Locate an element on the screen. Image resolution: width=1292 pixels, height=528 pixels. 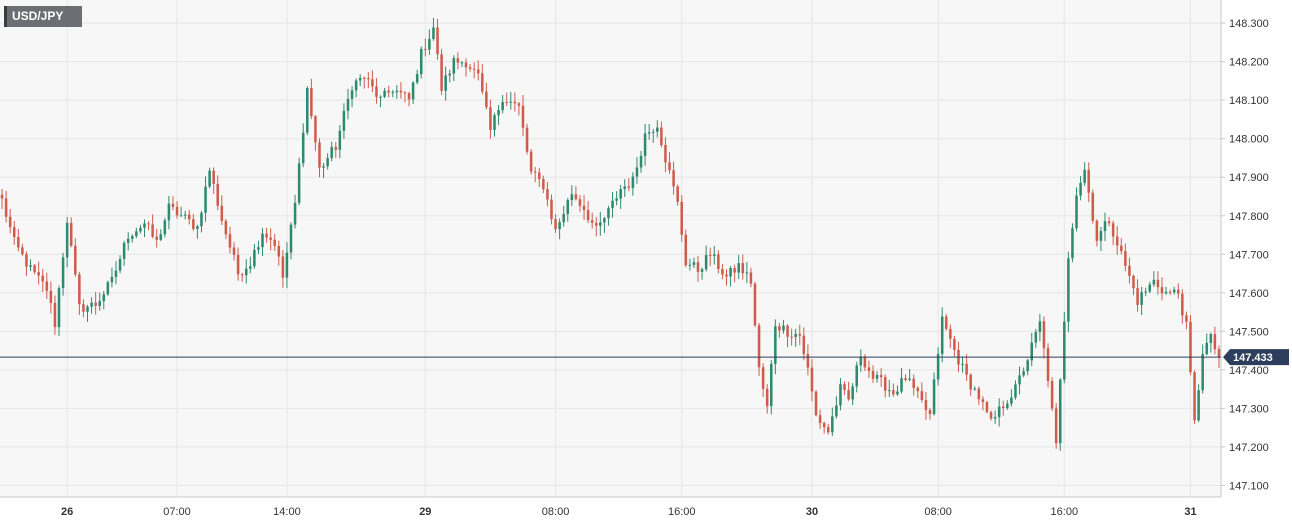
y-tick-label: 148.300 is located at coordinates (1249, 24).